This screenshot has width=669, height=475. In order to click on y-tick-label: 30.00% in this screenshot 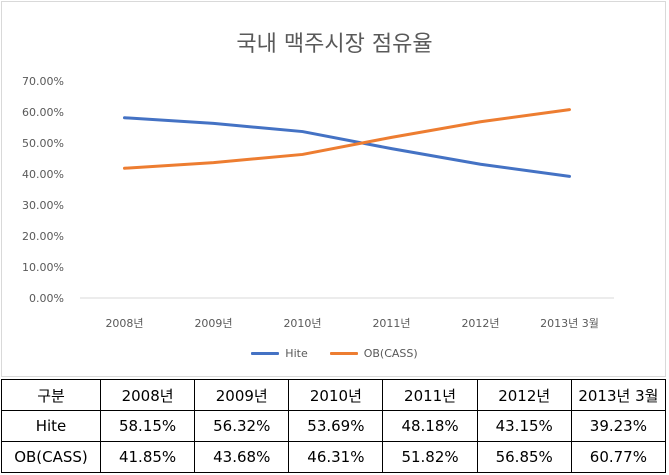, I will do `click(43, 205)`.